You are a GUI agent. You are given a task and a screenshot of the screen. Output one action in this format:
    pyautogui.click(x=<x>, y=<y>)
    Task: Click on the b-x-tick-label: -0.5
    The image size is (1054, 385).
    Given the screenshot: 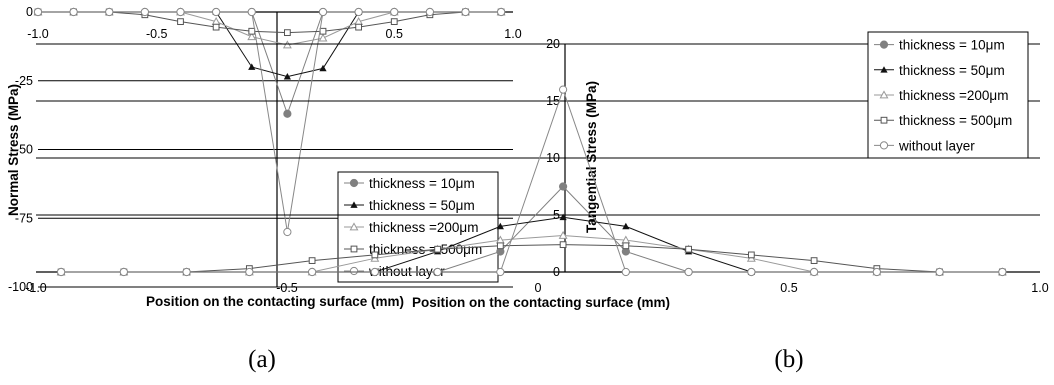 What is the action you would take?
    pyautogui.click(x=287, y=288)
    